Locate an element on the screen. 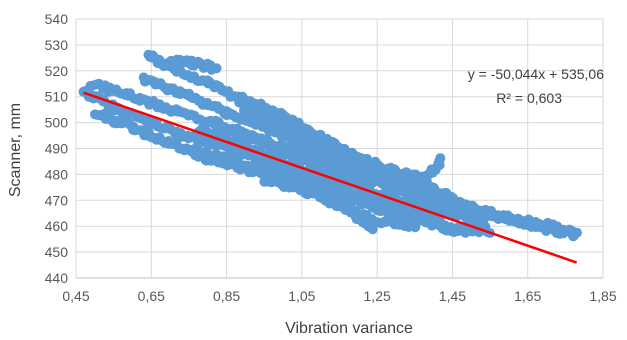 The height and width of the screenshot is (340, 627). trendline-r-squared: R² = 0,603 is located at coordinates (529, 98).